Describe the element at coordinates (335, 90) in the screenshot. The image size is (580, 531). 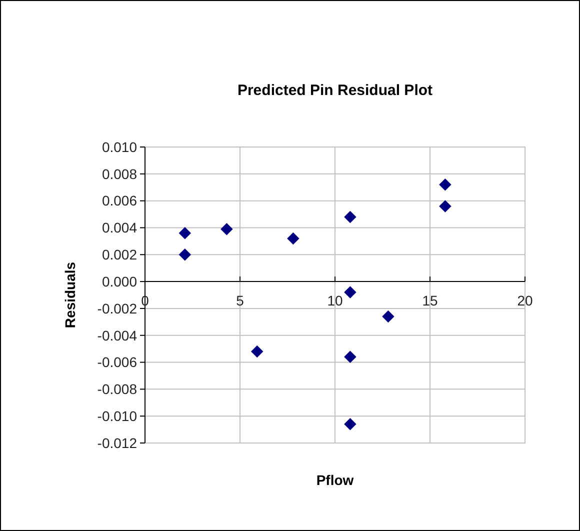
I see `chart-title: Predicted Pin Residual Plot` at that location.